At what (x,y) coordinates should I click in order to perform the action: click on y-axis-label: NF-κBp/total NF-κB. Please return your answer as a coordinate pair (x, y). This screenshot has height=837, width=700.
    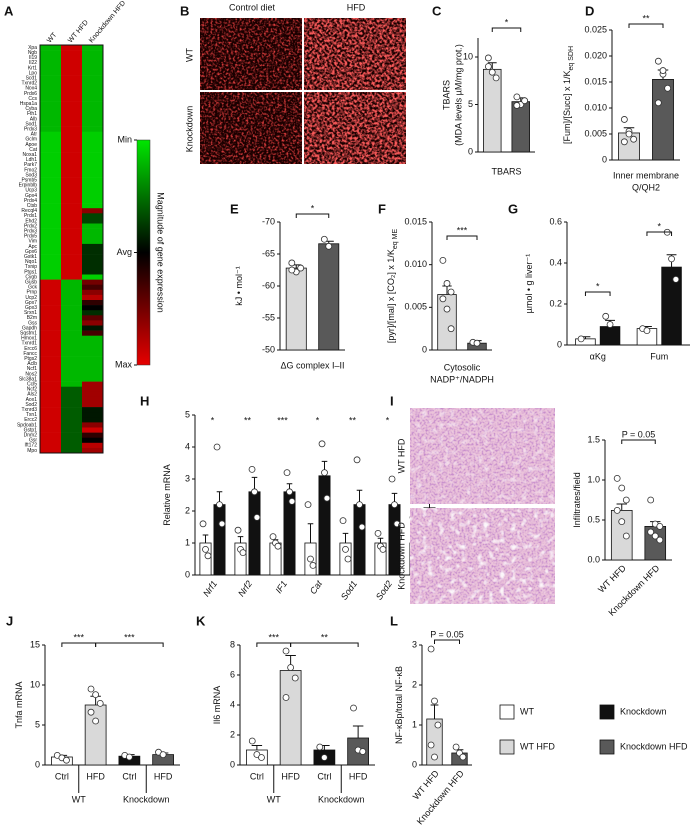
    Looking at the image, I should click on (399, 705).